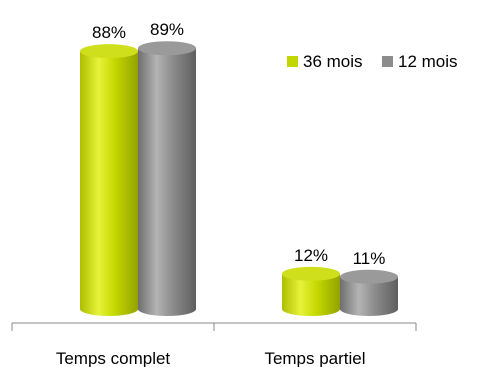 The width and height of the screenshot is (489, 367). Describe the element at coordinates (333, 61) in the screenshot. I see `legend-label-36-mois: 36 mois` at that location.